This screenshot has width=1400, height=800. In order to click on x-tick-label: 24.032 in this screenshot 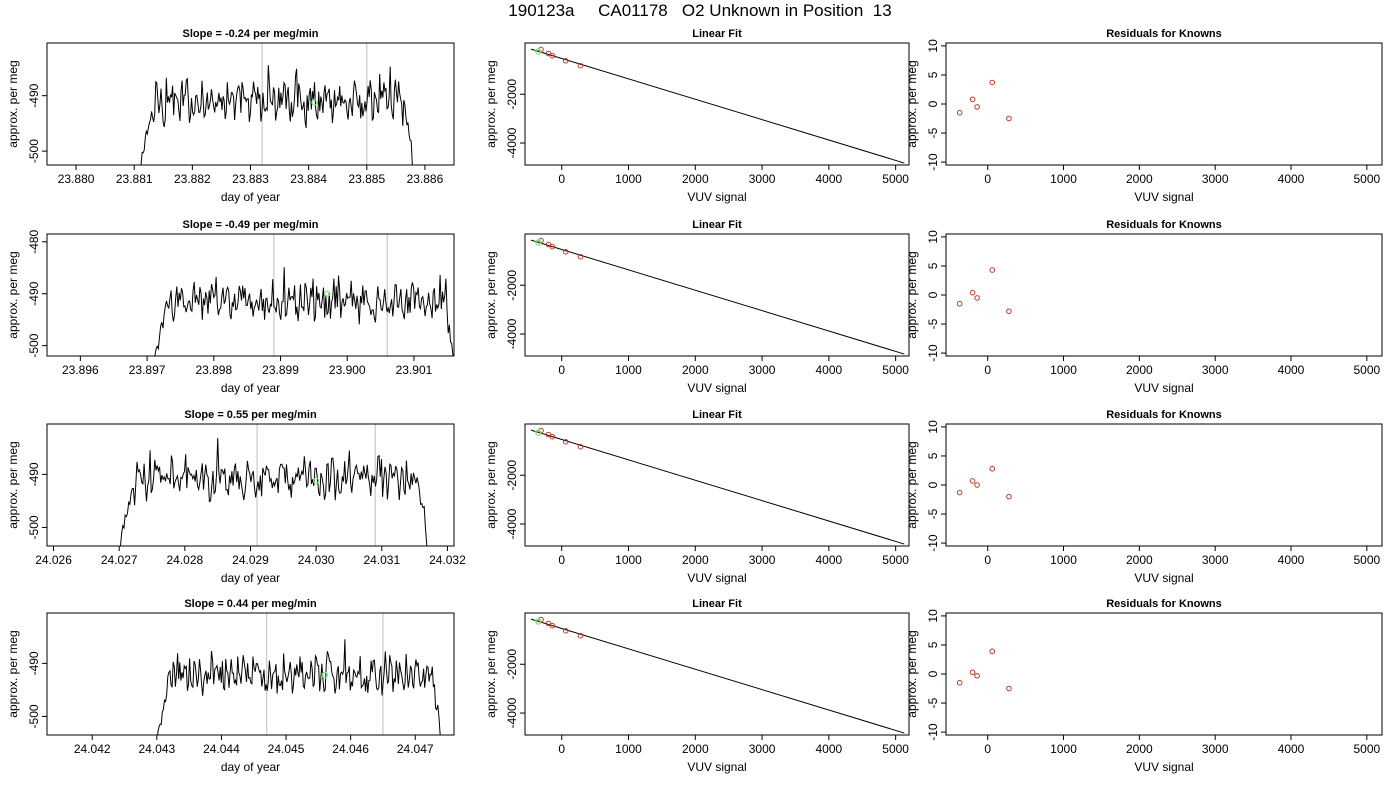, I will do `click(447, 560)`.